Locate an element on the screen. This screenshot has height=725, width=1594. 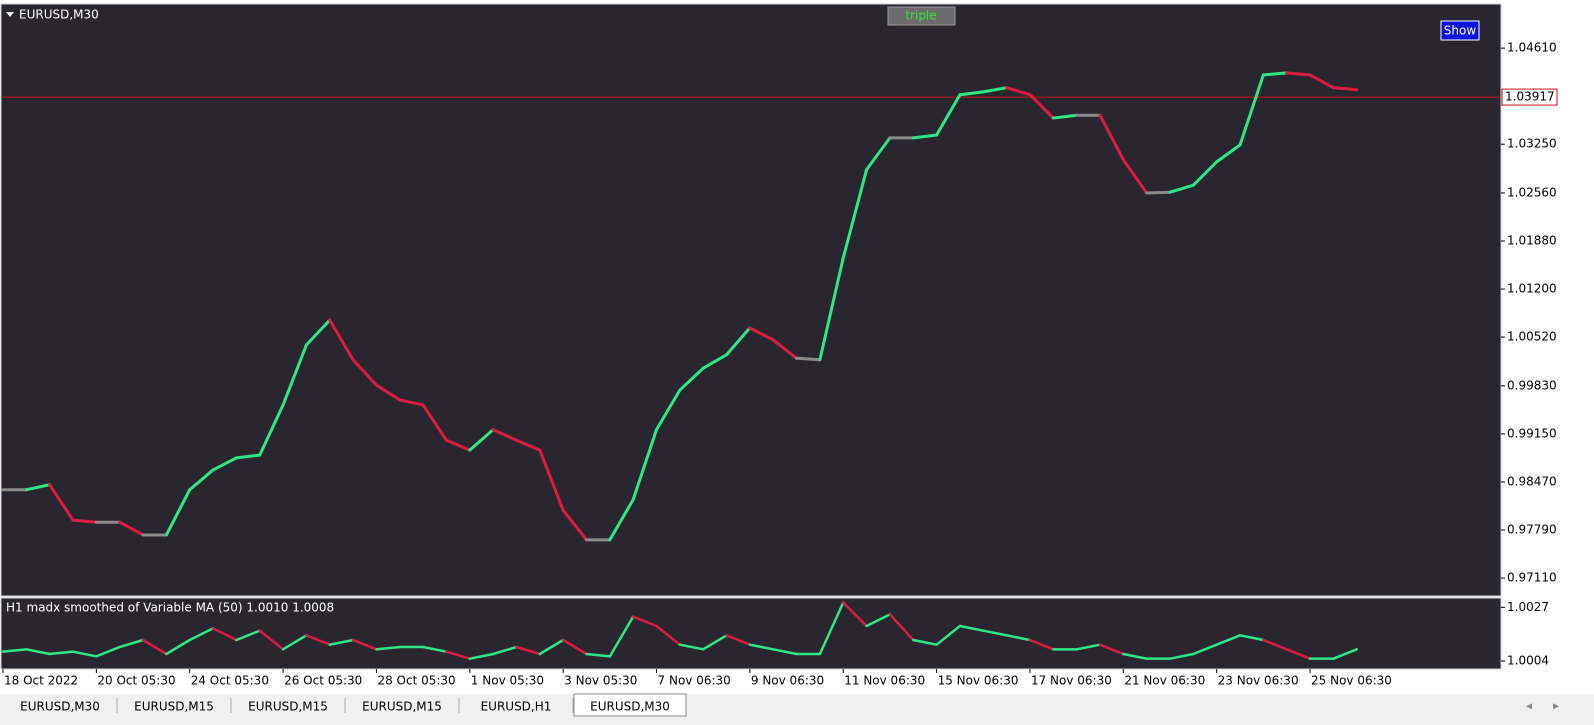
y-tick-label: 1.03250 is located at coordinates (1532, 144).